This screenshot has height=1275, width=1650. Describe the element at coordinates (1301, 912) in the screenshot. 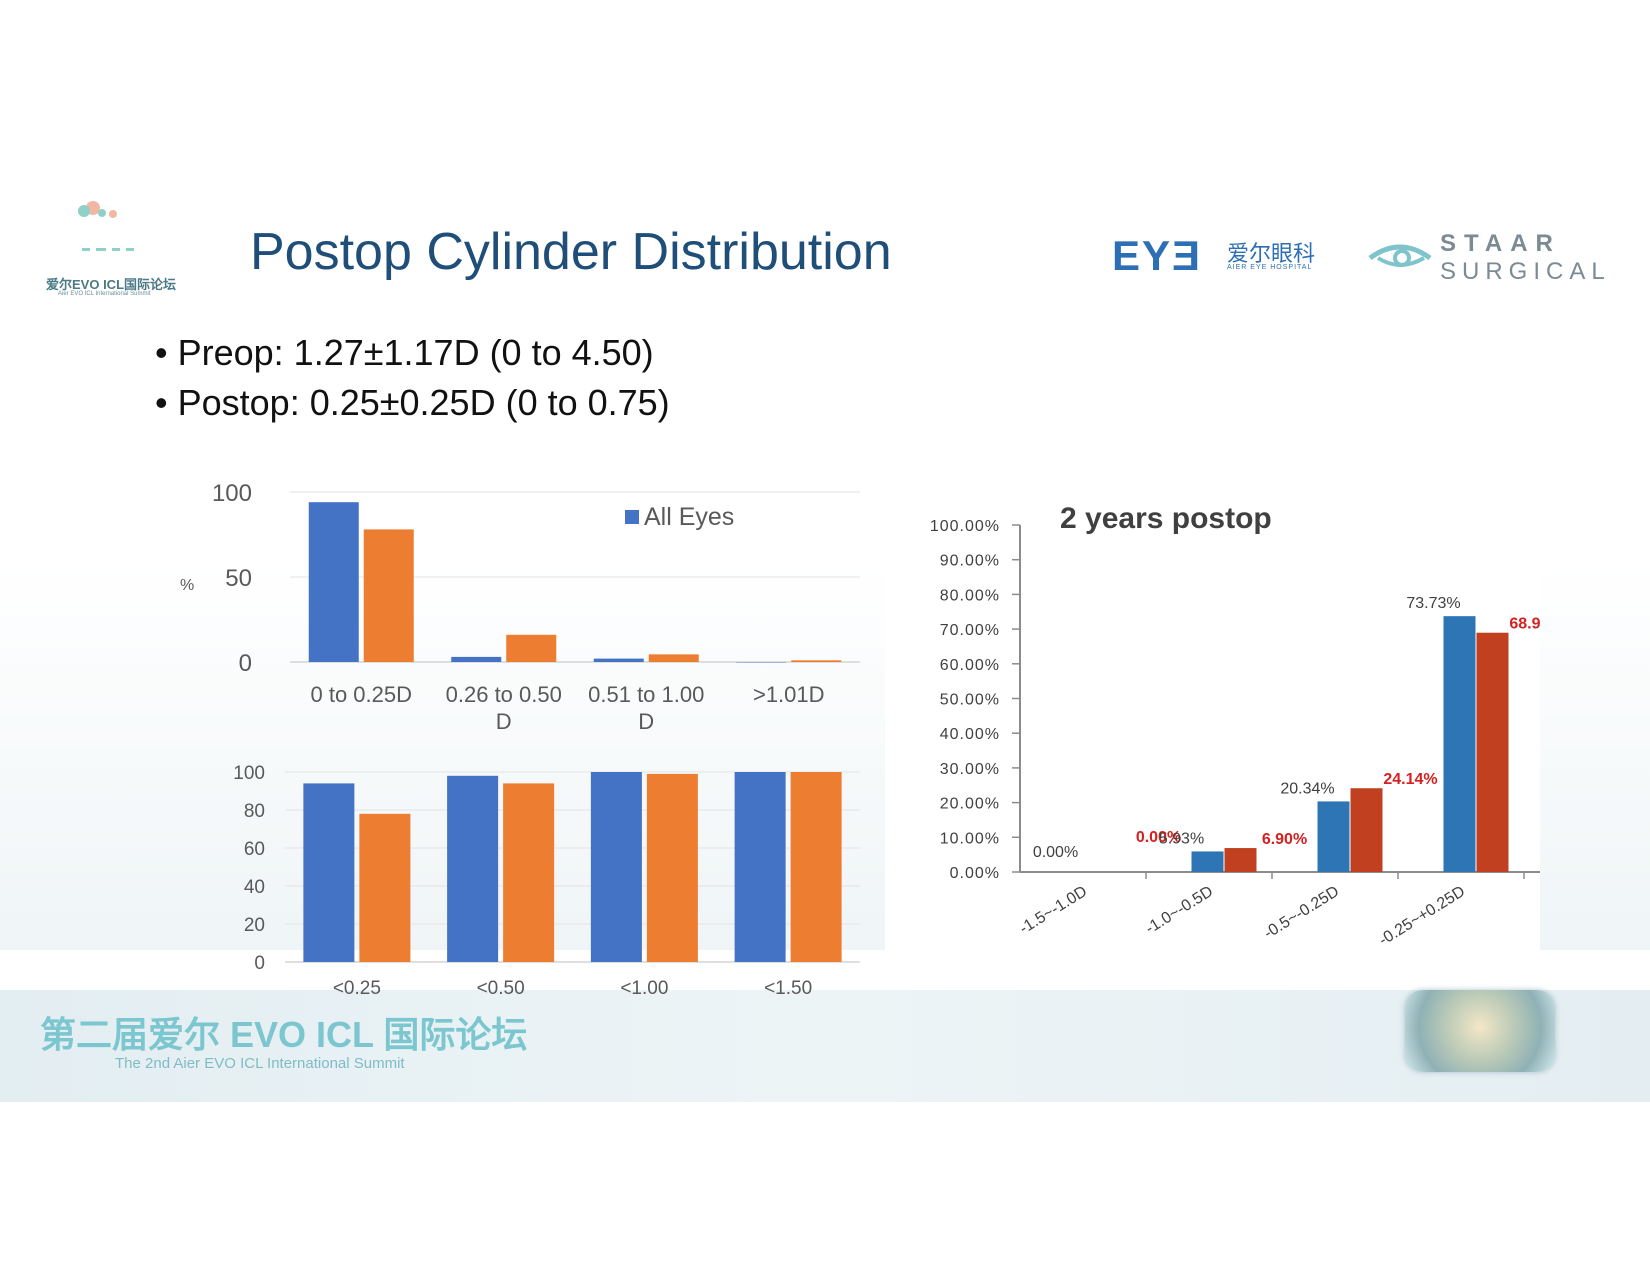

I see `x-tick-label: -0.5~-0.25D` at that location.